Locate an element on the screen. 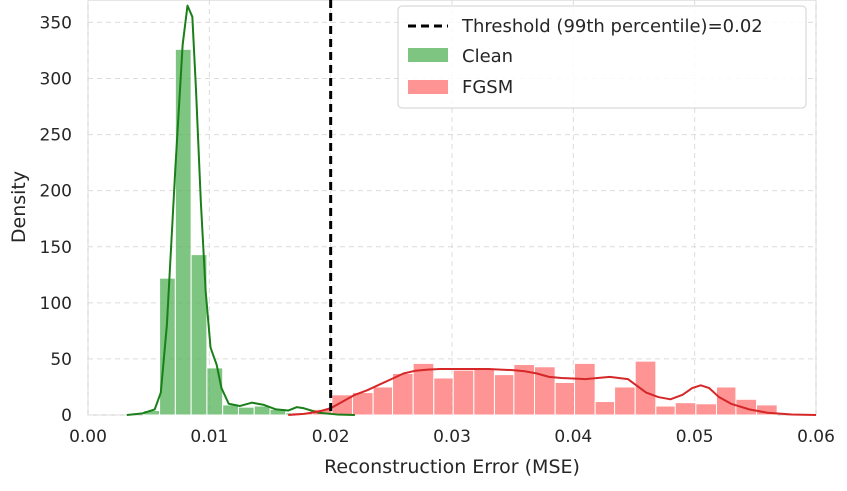 The image size is (847, 491). x-axis-label: Reconstruction Error (MSE) is located at coordinates (452, 467).